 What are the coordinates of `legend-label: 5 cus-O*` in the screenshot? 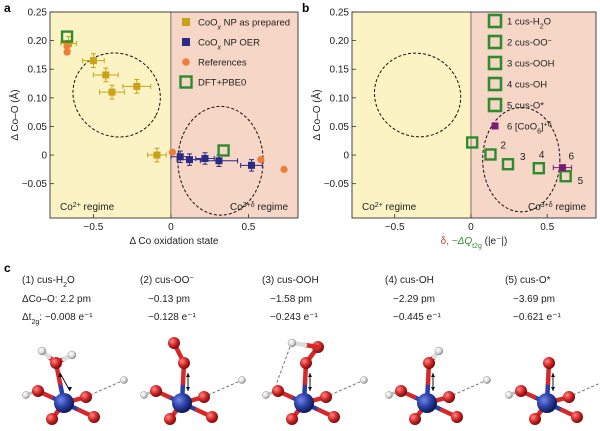 It's located at (525, 106).